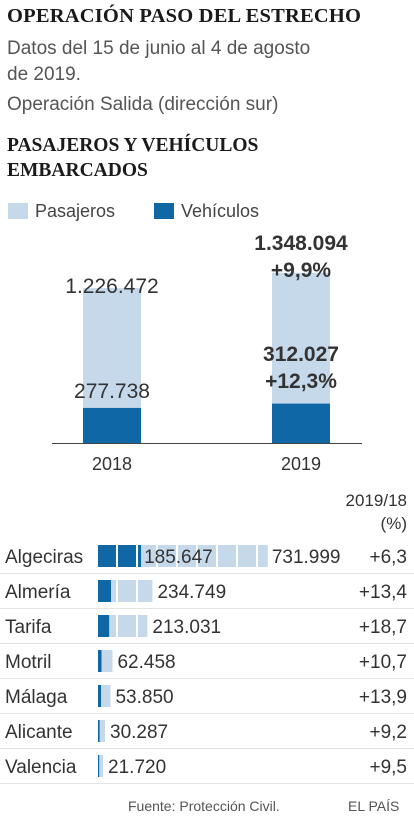 Image resolution: width=414 pixels, height=827 pixels. What do you see at coordinates (100, 696) in the screenshot?
I see `hbar-vehiculos-malaga` at bounding box center [100, 696].